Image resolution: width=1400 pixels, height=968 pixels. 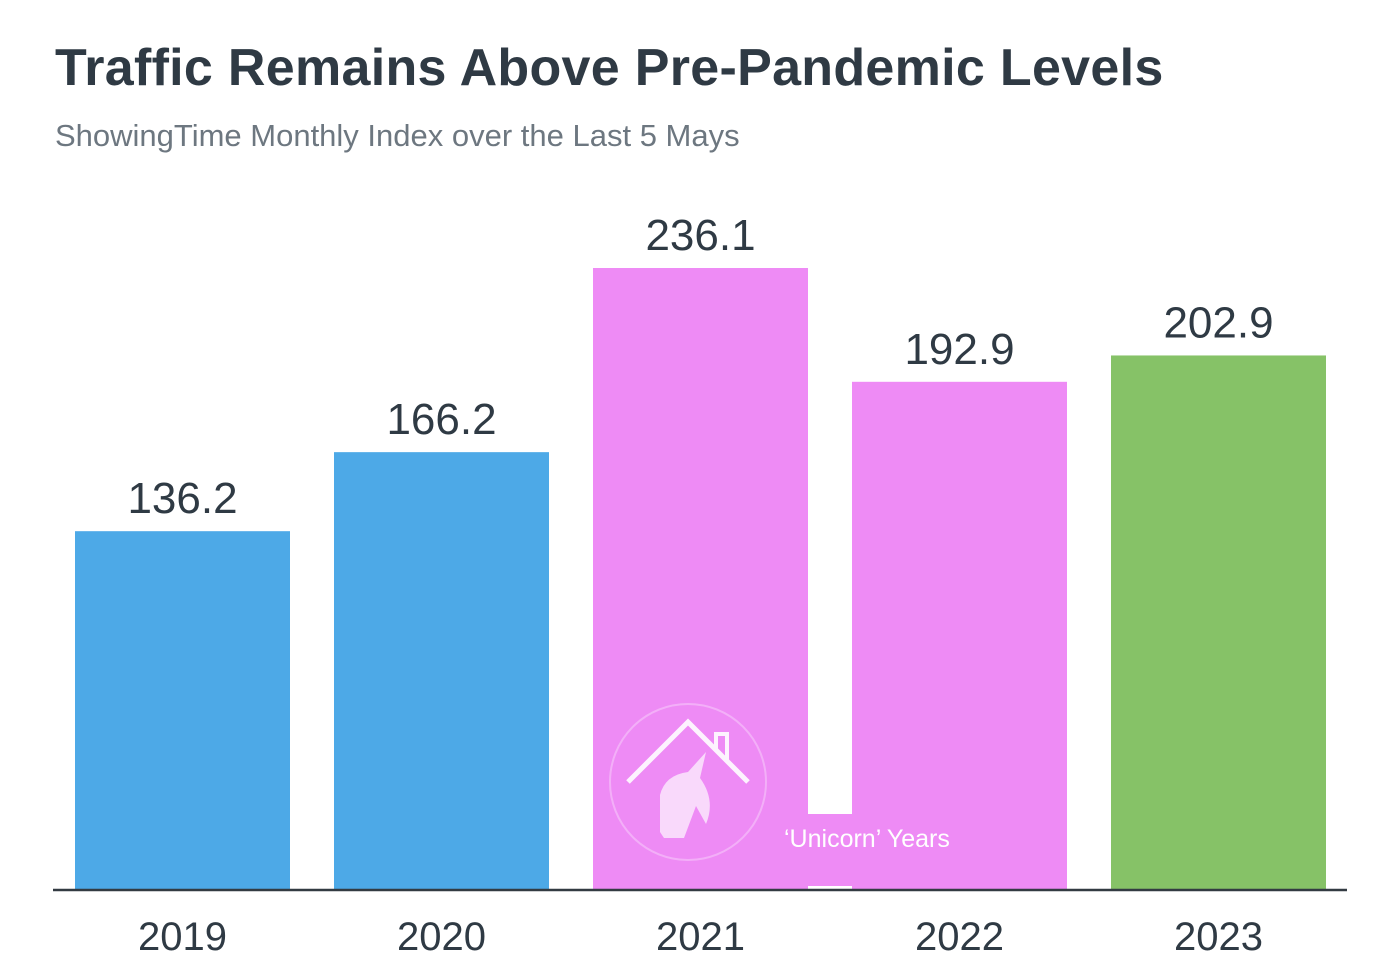 I want to click on value-label-2019: 136.2, so click(x=182, y=498).